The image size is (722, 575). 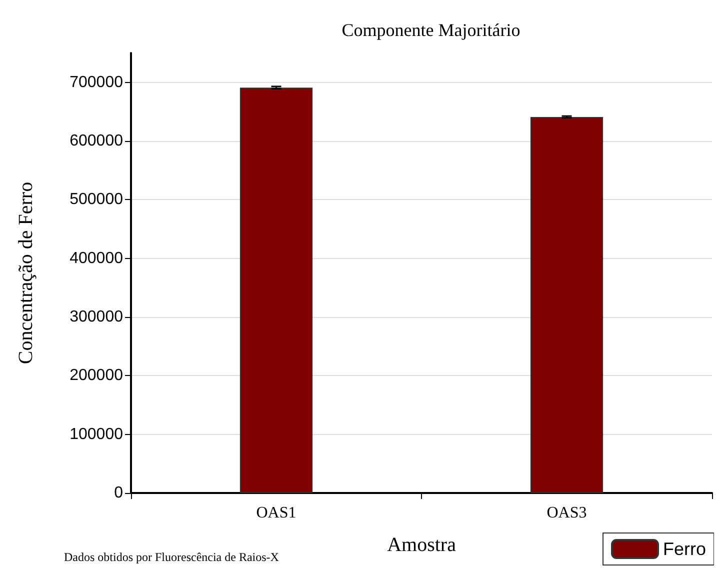 I want to click on text: Dados obtidos por Fluorescência de Raios-X, so click(x=172, y=557).